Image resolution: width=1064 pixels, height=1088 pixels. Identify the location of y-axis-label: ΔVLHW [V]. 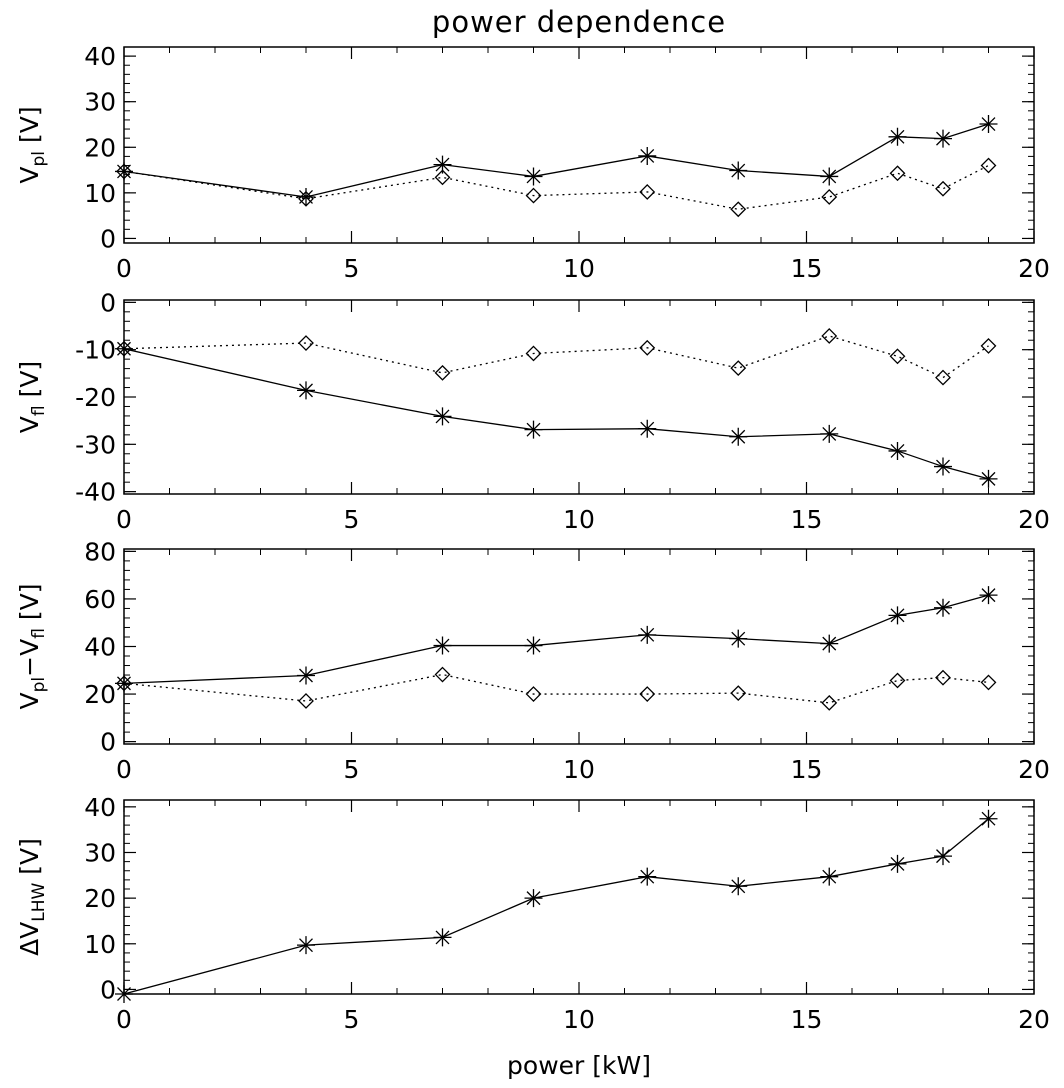
(32, 897).